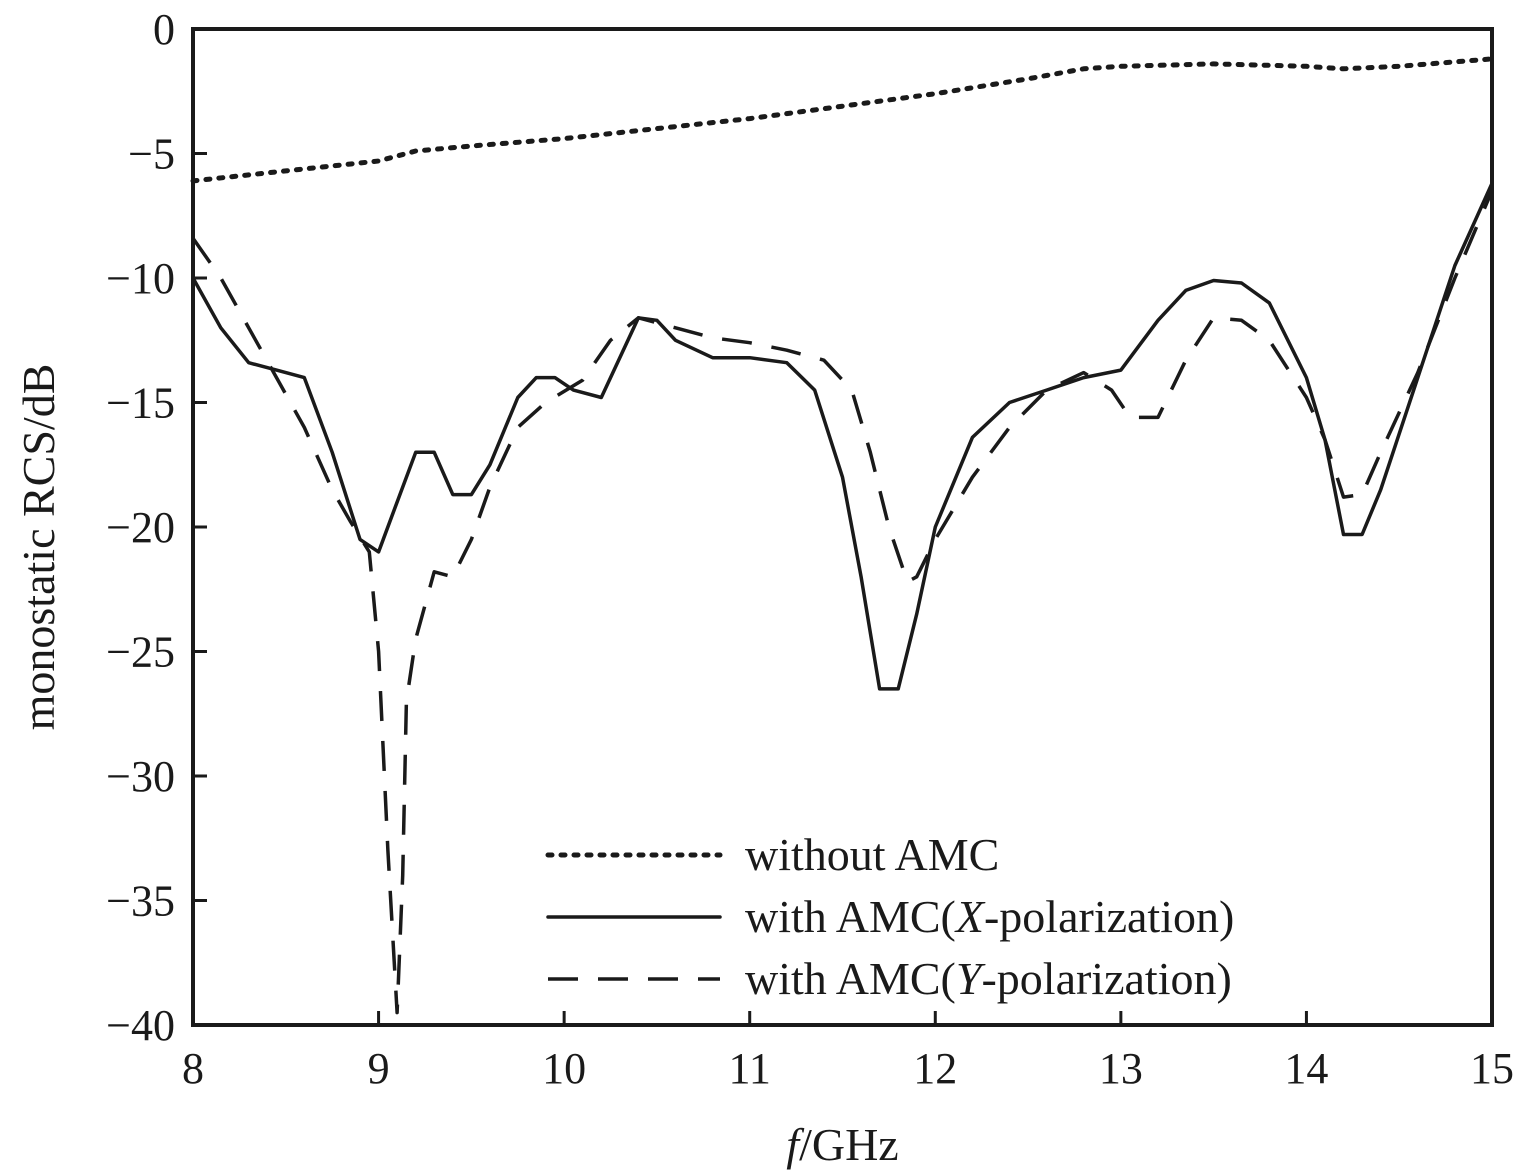 This screenshot has width=1531, height=1174. What do you see at coordinates (1121, 1068) in the screenshot?
I see `x-tick-label: 13` at bounding box center [1121, 1068].